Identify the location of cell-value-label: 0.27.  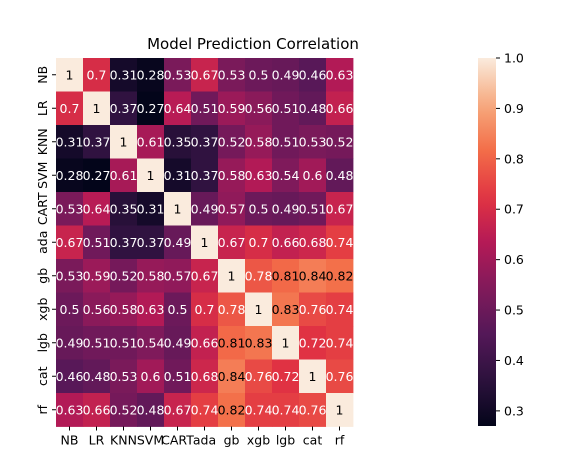
(151, 108).